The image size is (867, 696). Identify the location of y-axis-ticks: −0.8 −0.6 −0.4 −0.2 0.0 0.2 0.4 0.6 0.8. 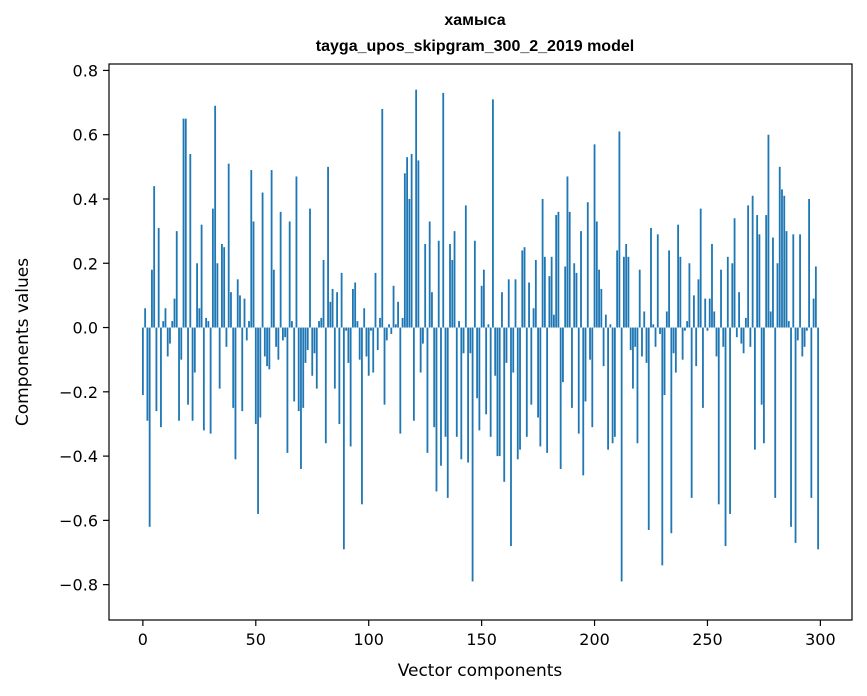
(84, 328).